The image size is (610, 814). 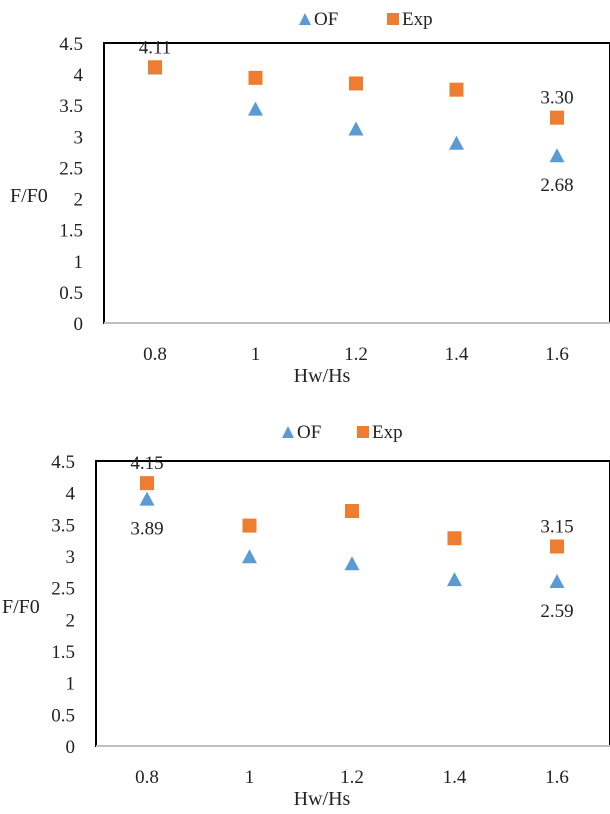 What do you see at coordinates (557, 777) in the screenshot?
I see `chart-2-x-tick-label: 1.6` at bounding box center [557, 777].